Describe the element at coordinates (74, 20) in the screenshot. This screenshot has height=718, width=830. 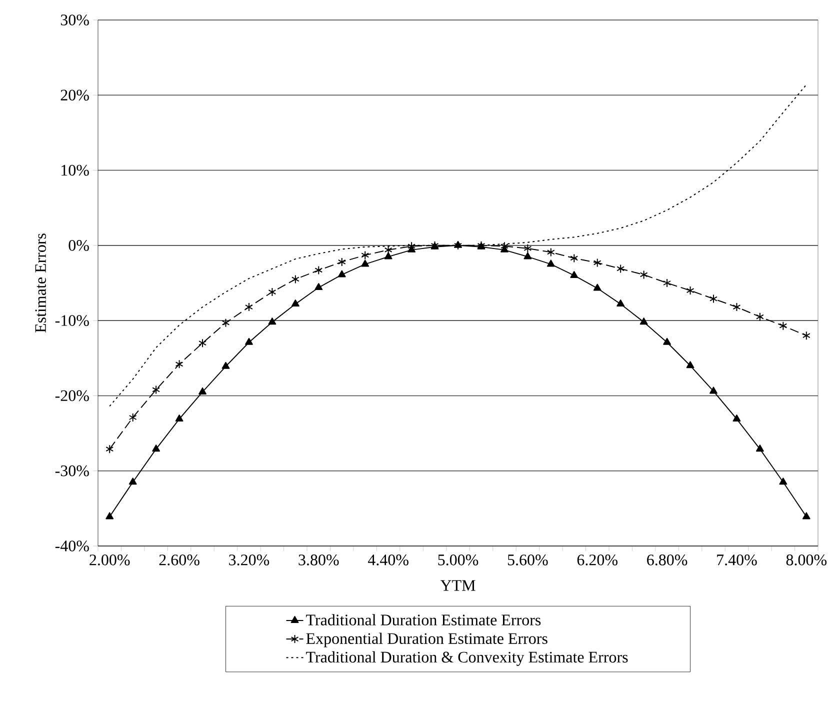
I see `y-tick-label: 30%` at that location.